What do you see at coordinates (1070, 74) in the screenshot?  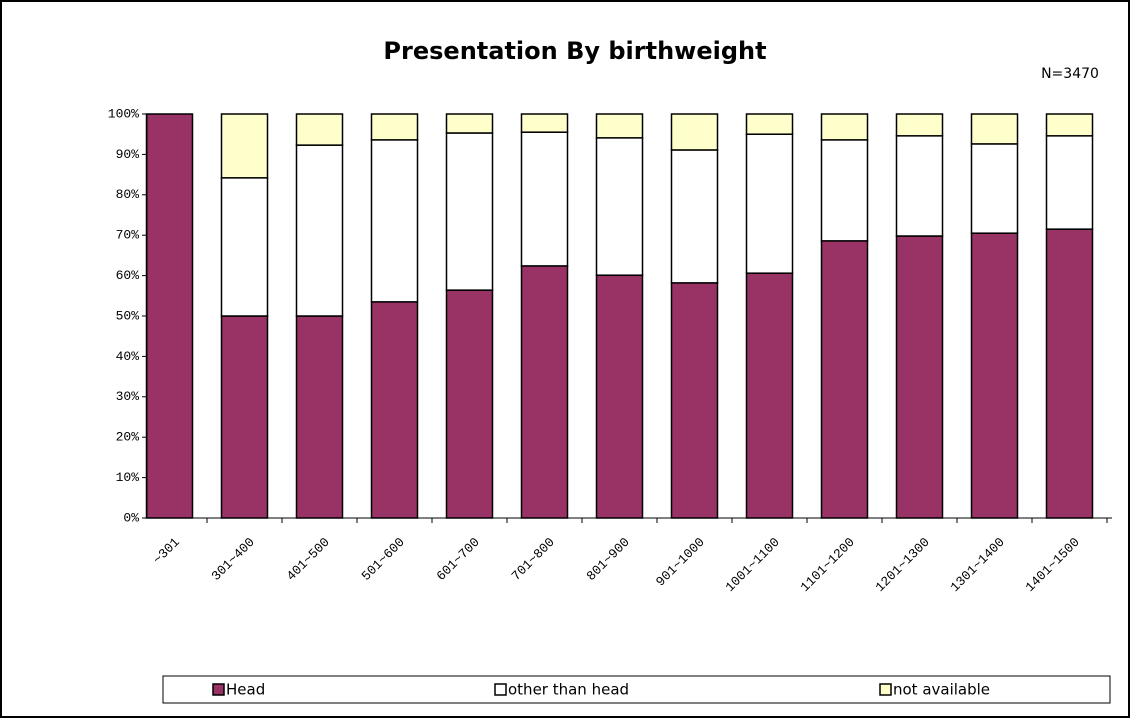 I see `chart-subtitle: N=3470` at bounding box center [1070, 74].